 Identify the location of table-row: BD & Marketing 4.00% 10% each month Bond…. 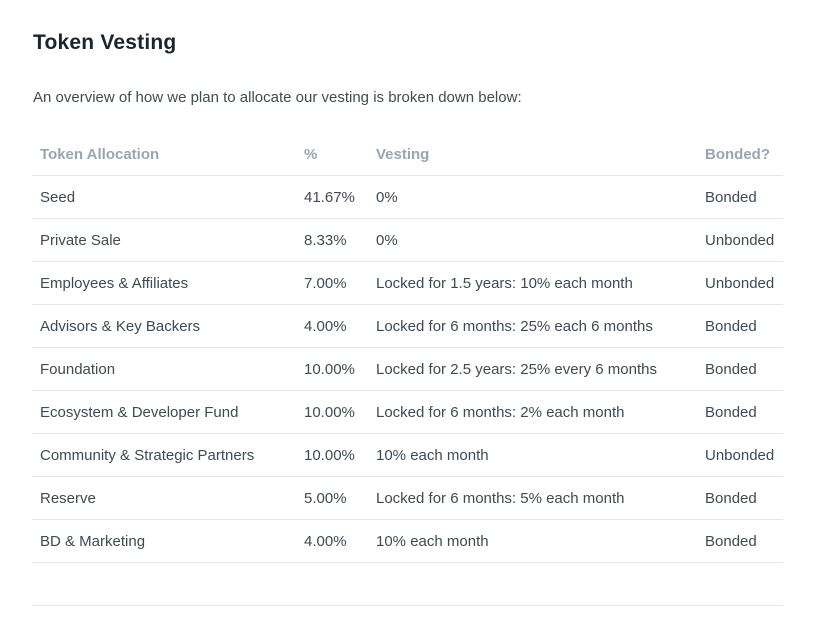
(407, 541).